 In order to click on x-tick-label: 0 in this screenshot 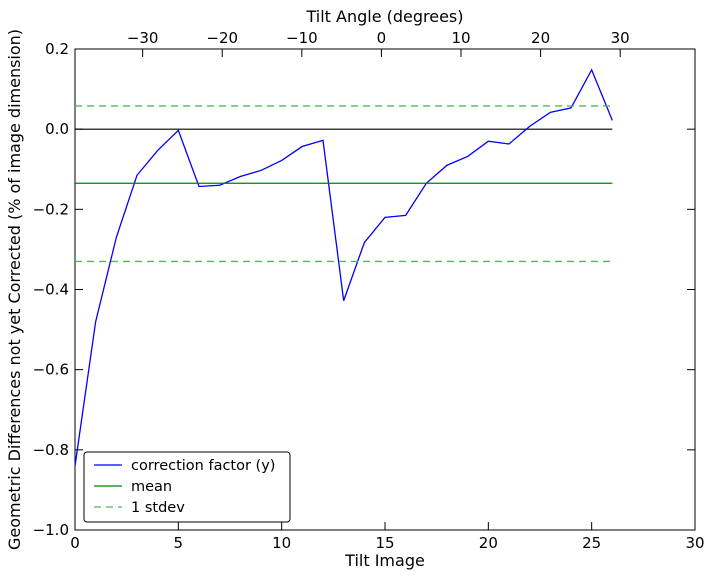, I will do `click(75, 543)`.